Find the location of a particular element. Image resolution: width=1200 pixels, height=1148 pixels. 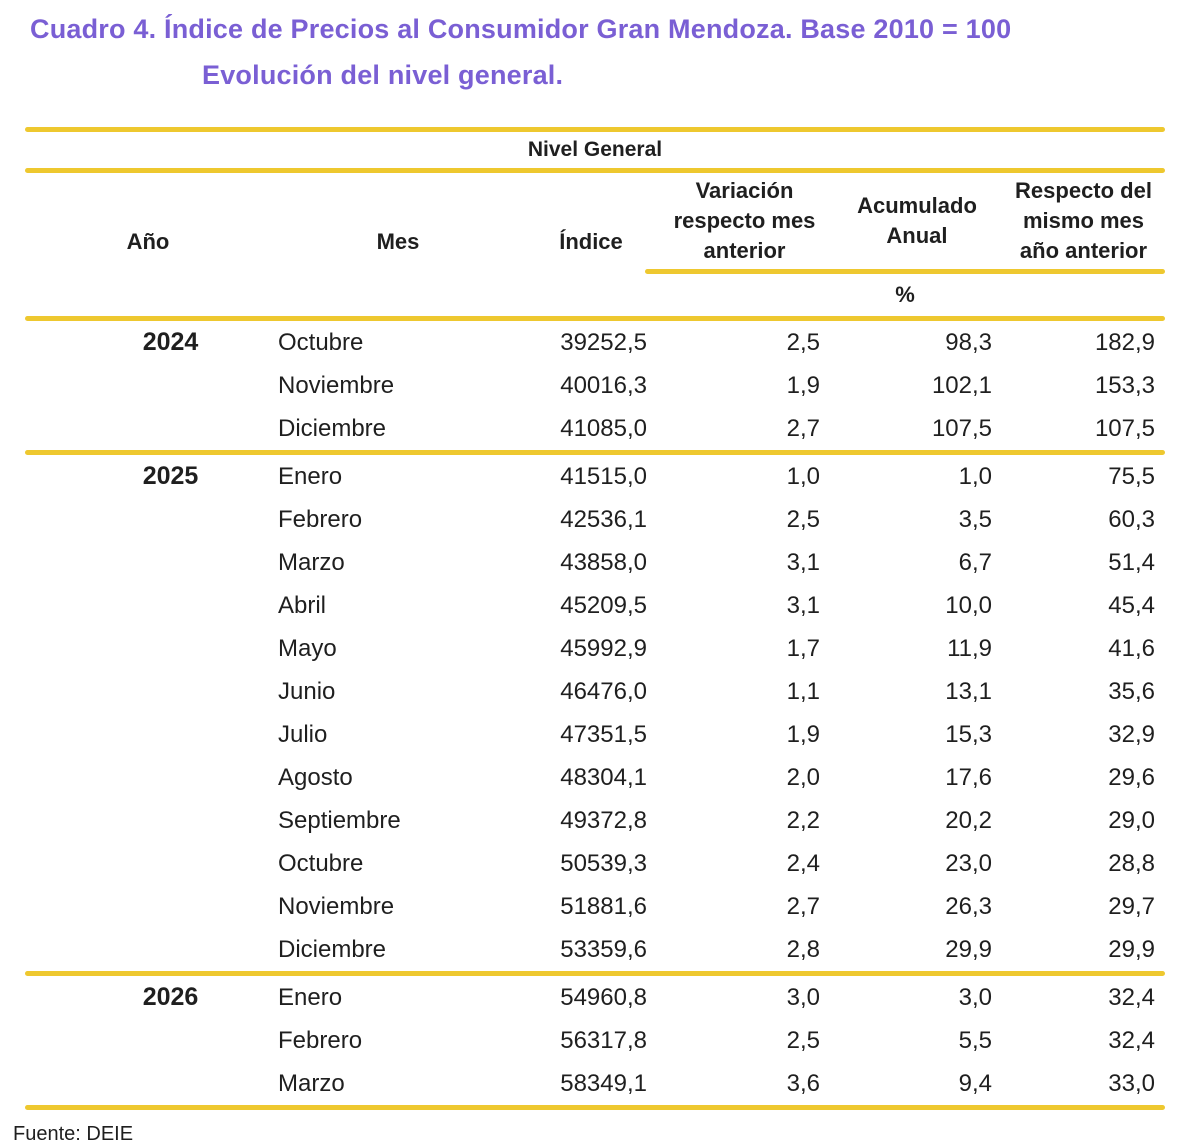

value-cell: 98,3 is located at coordinates (968, 342).